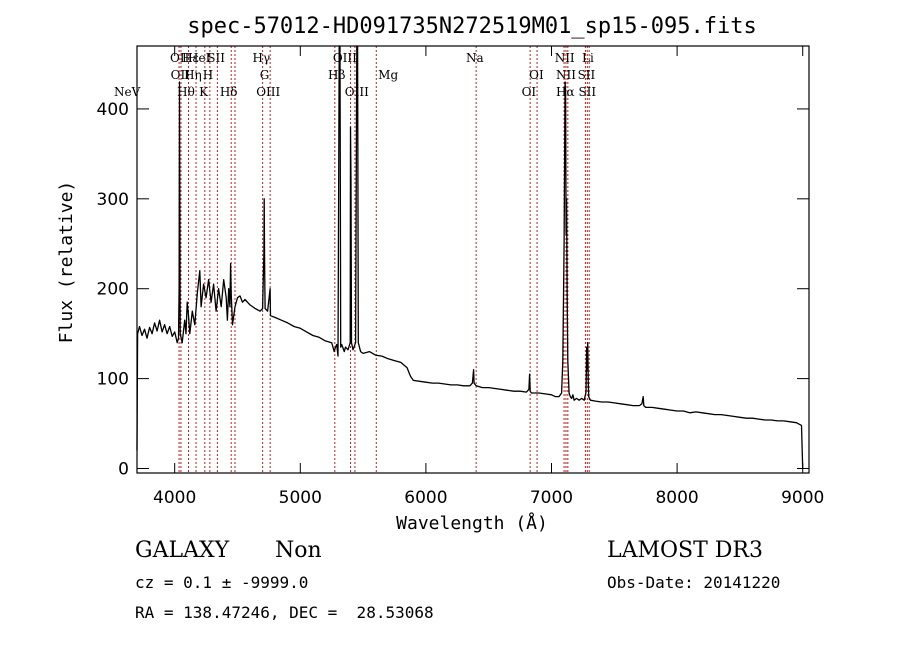  What do you see at coordinates (588, 58) in the screenshot?
I see `line-label: Li` at bounding box center [588, 58].